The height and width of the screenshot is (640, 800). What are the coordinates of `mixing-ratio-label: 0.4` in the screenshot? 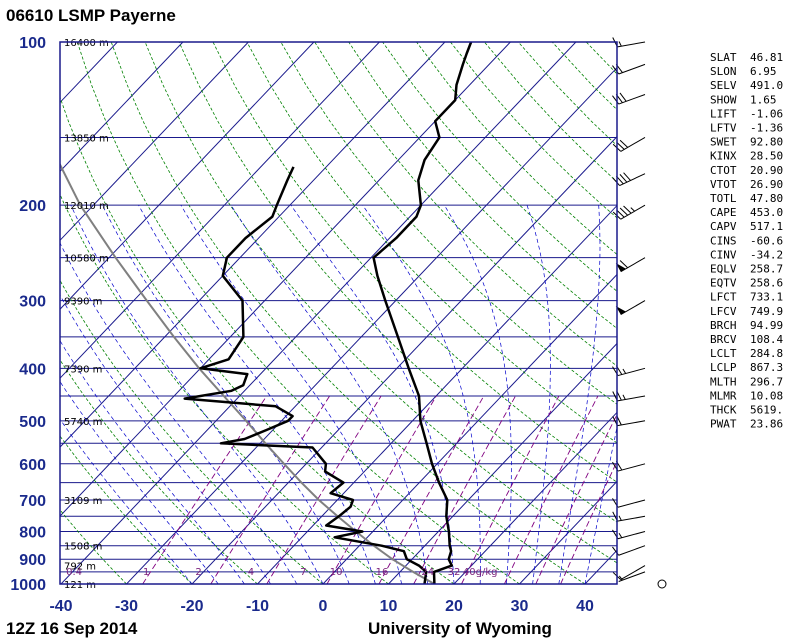 It's located at (74, 572).